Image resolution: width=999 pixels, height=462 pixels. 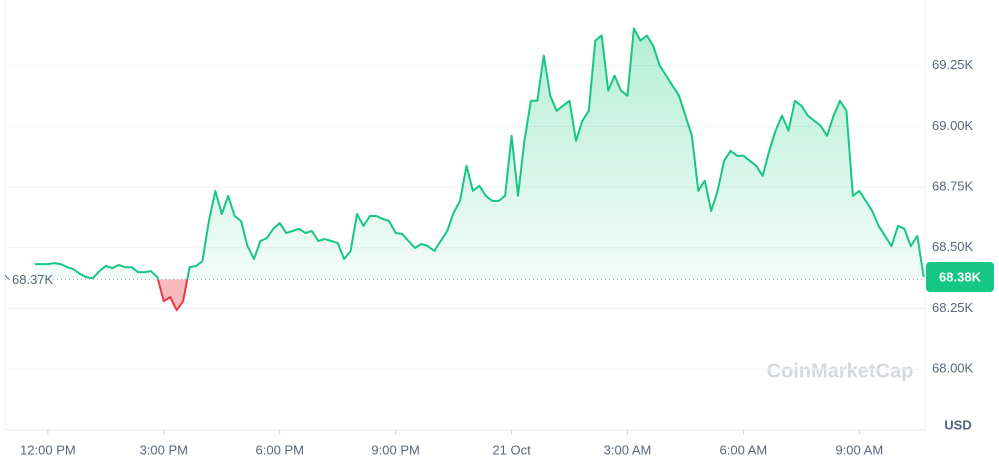 I want to click on last-price-label: 68.38K, so click(x=960, y=276).